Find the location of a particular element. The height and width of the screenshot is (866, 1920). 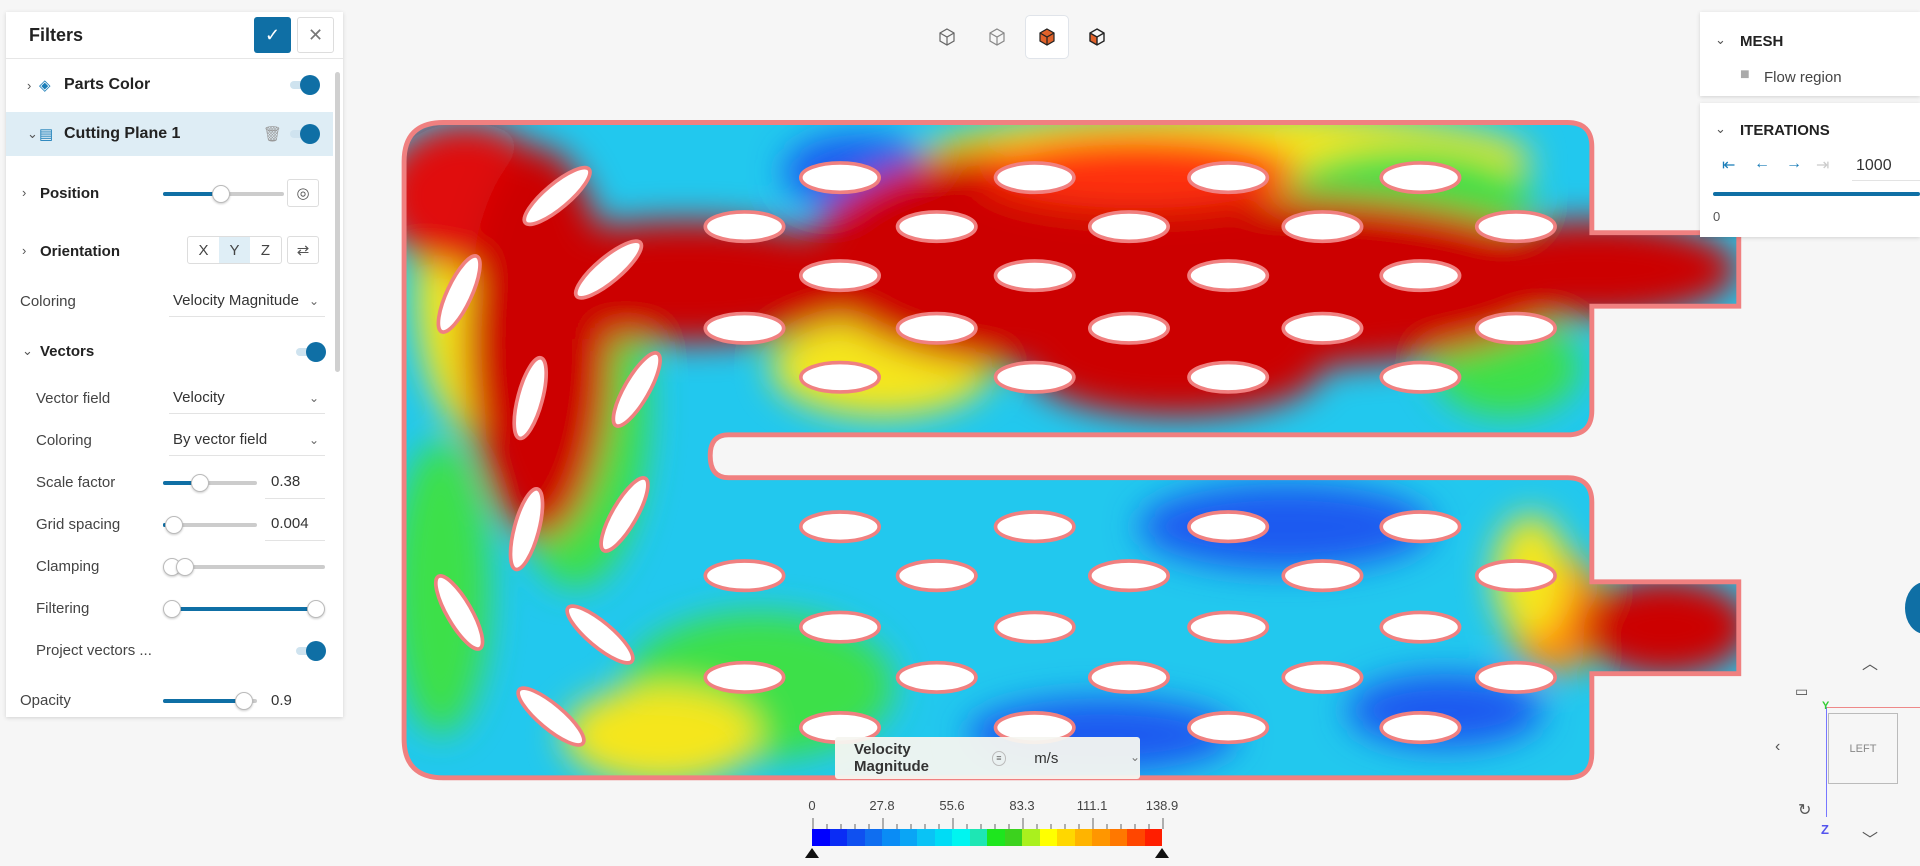

visibility-button: ◎ is located at coordinates (303, 193).